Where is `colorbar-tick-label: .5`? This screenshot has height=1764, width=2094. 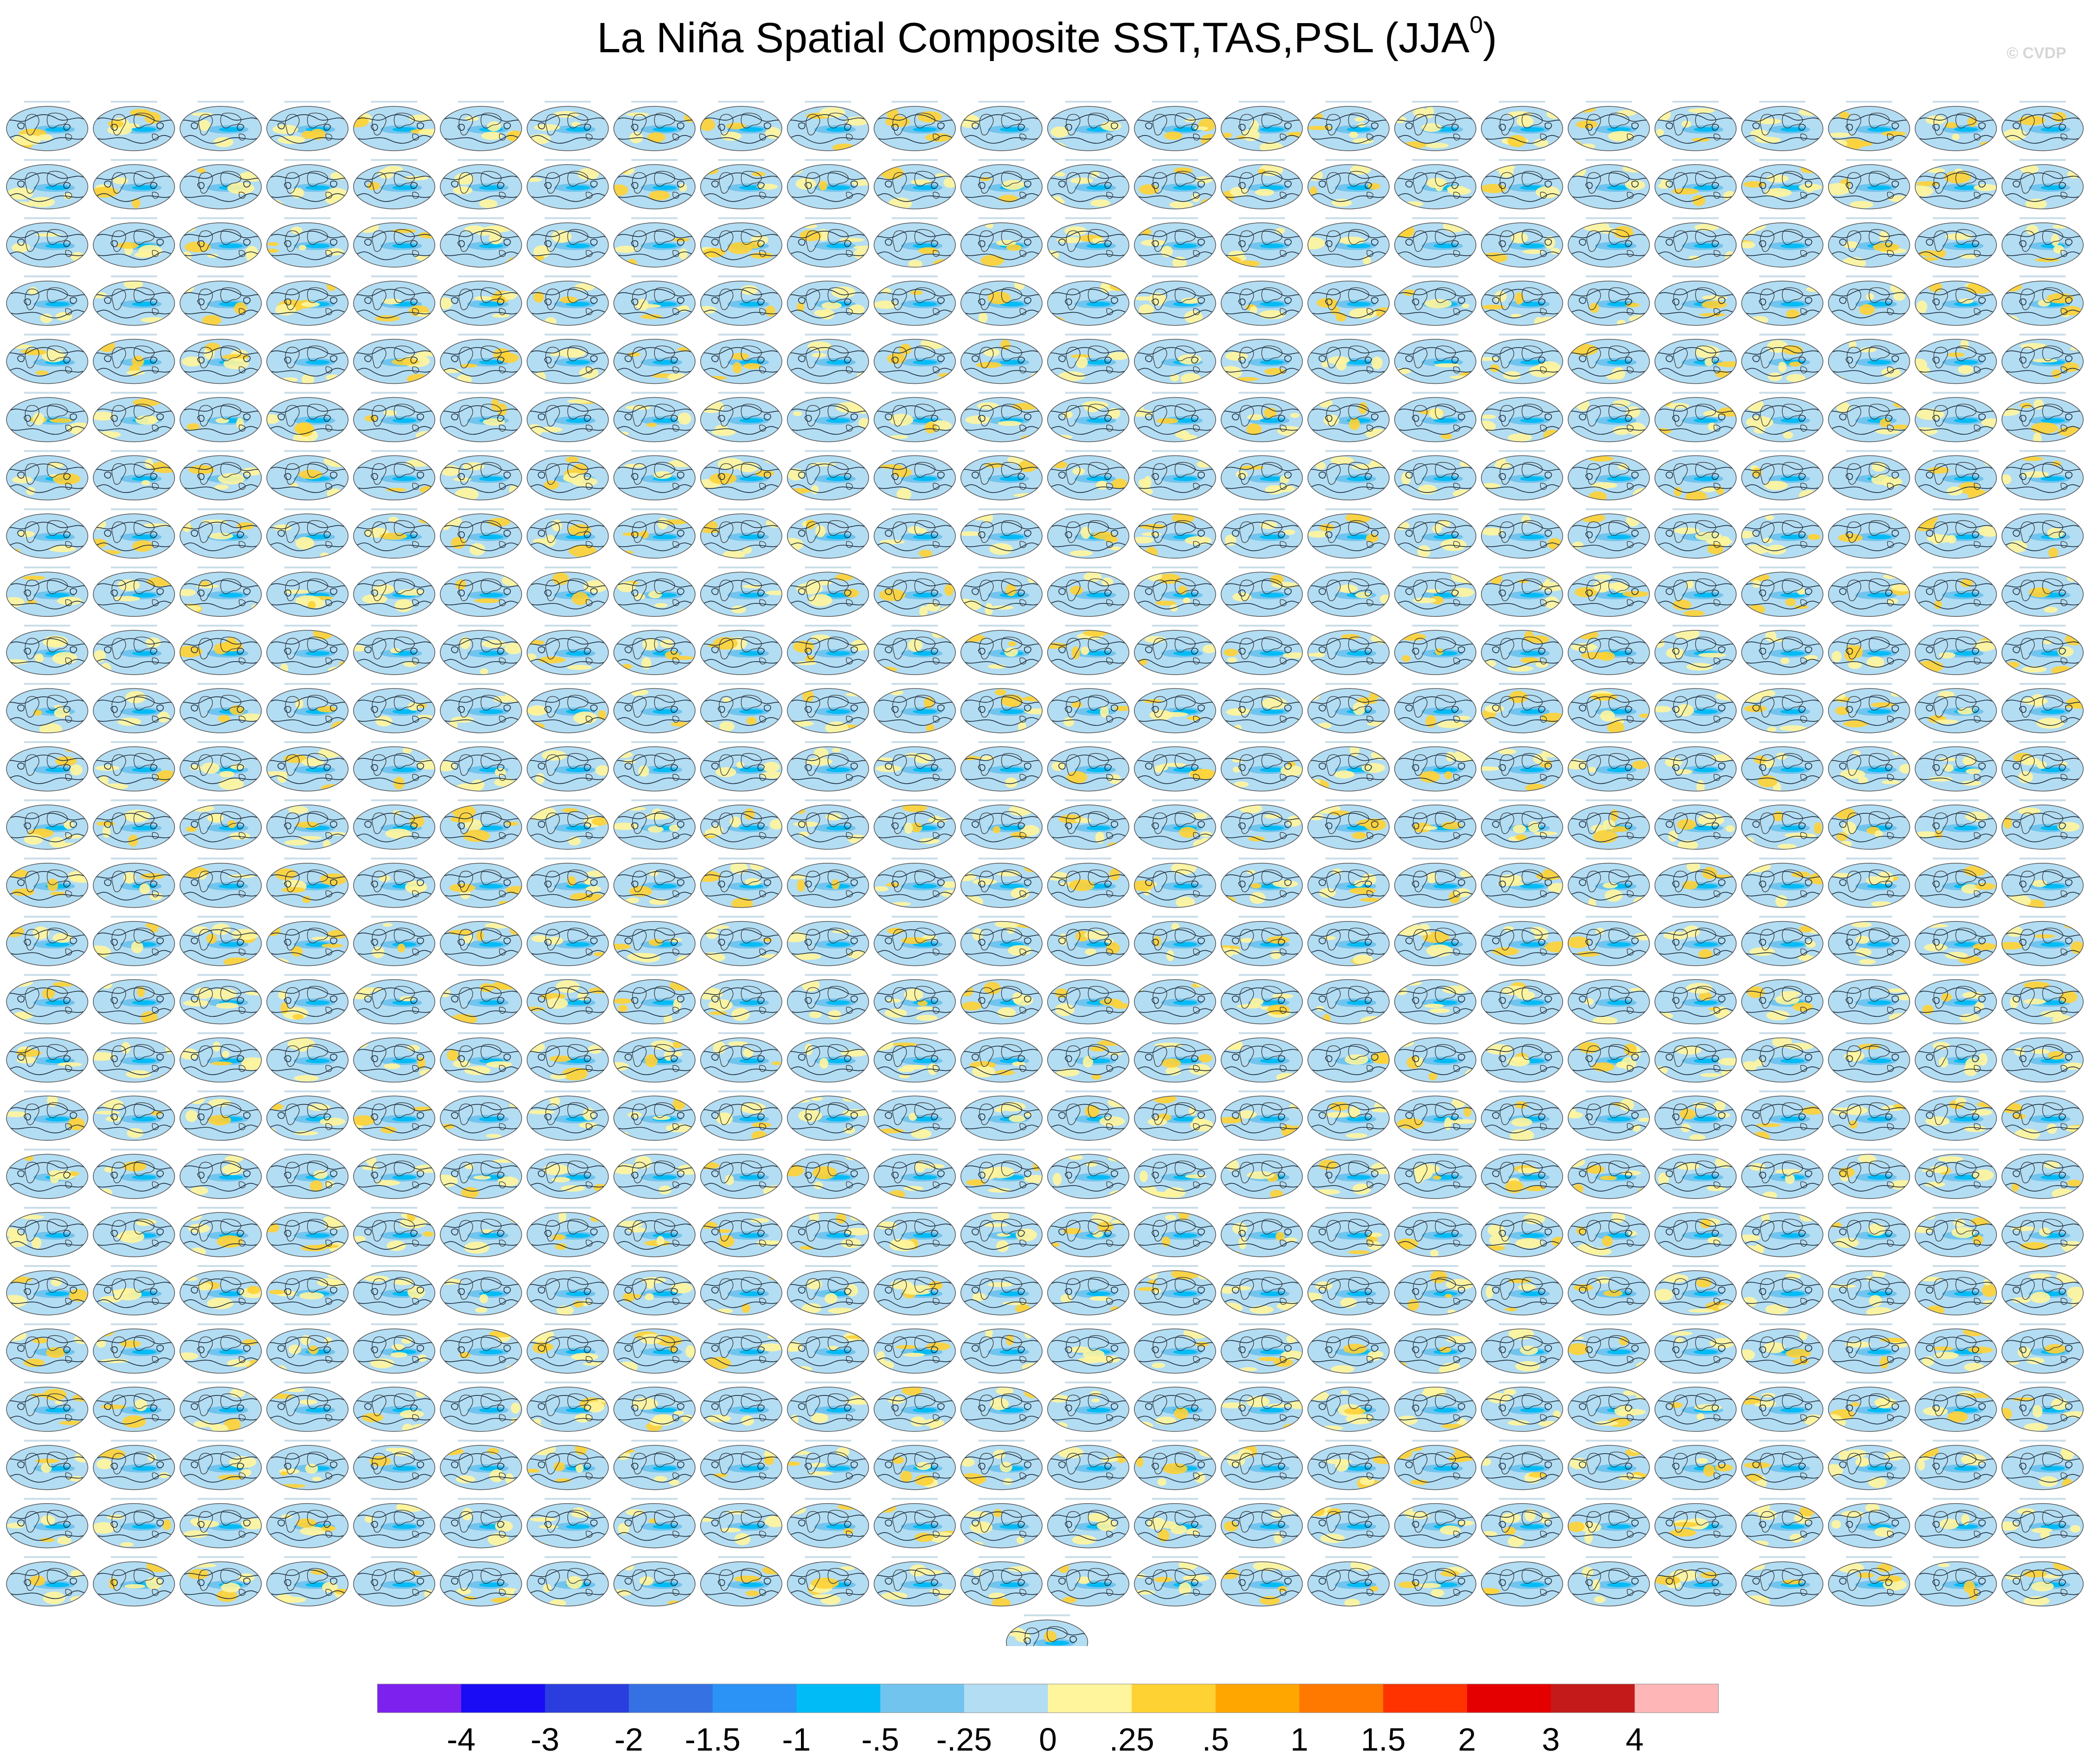 colorbar-tick-label: .5 is located at coordinates (1215, 1739).